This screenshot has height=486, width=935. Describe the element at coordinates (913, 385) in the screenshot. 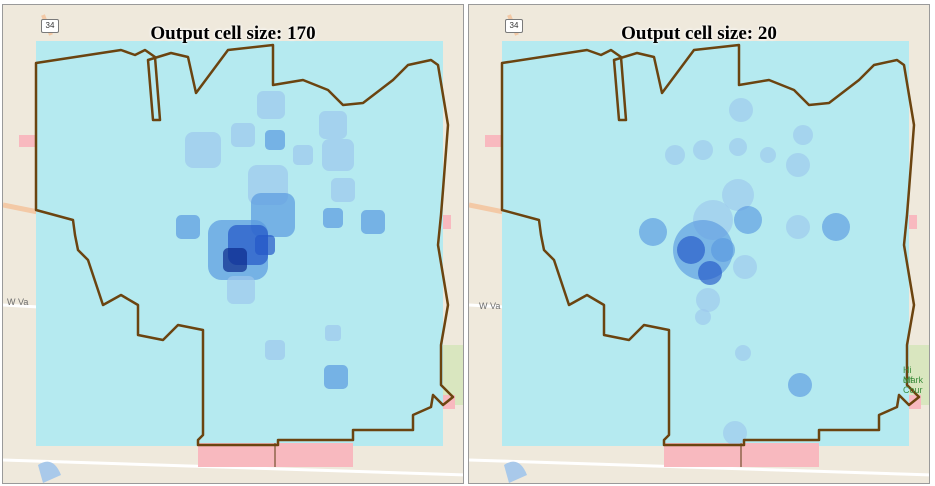

I see `golf-course-label-2: olf Cour` at that location.